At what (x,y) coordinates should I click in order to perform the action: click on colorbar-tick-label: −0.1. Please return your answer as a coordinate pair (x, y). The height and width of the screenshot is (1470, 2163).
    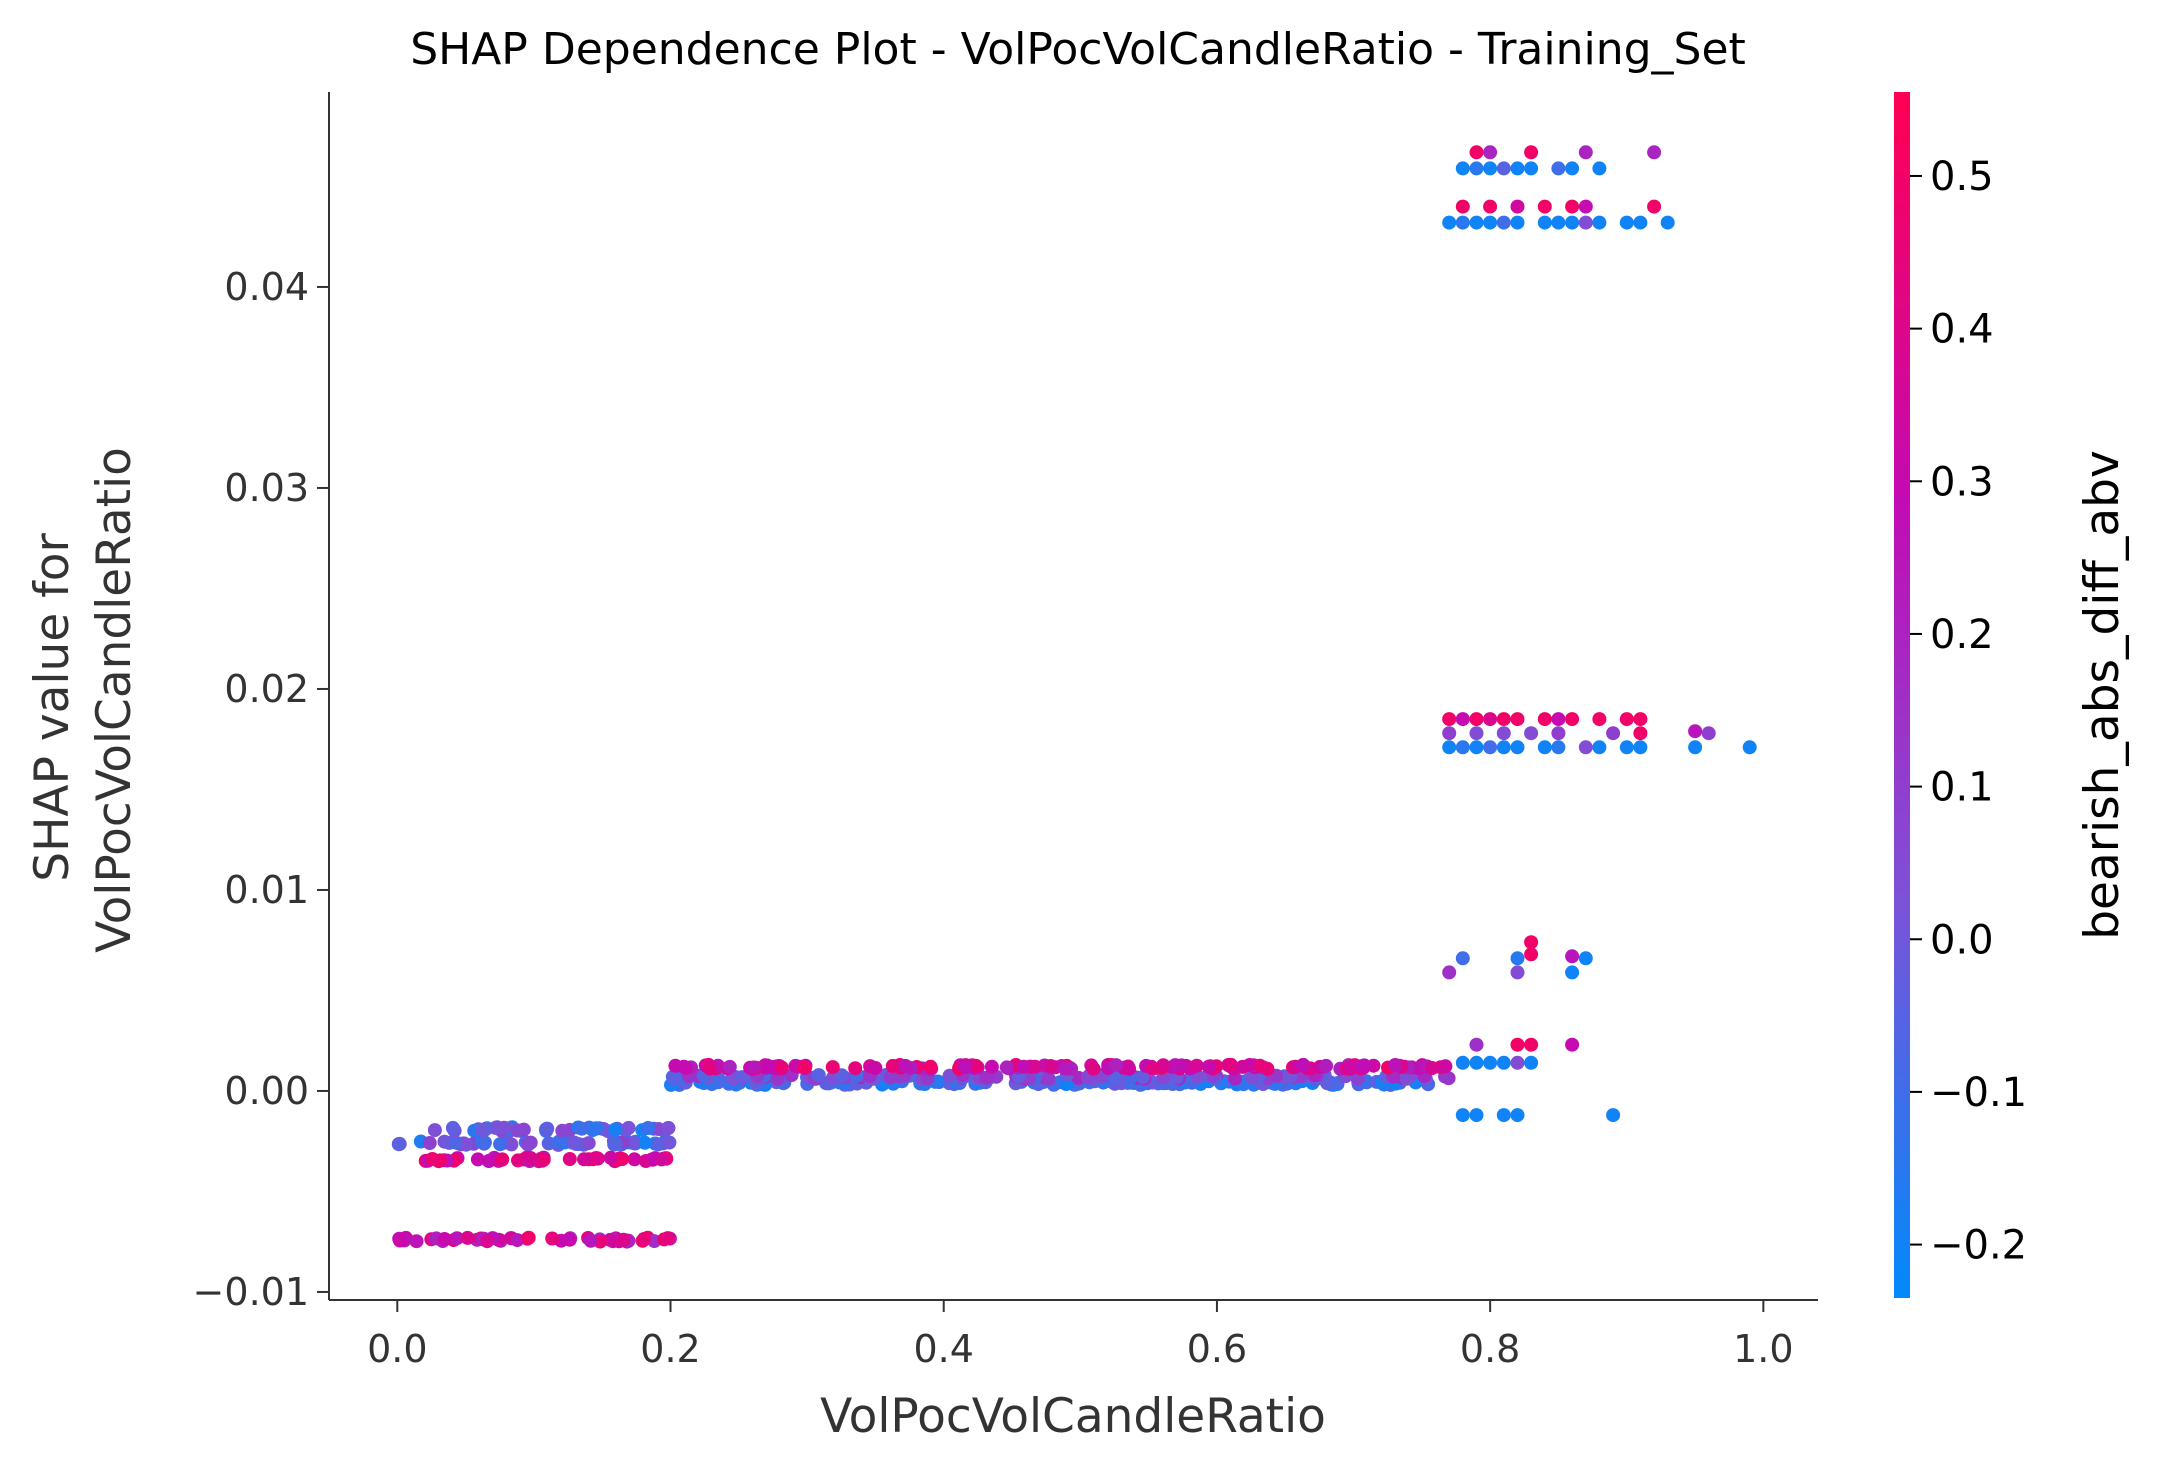
    Looking at the image, I should click on (1978, 1093).